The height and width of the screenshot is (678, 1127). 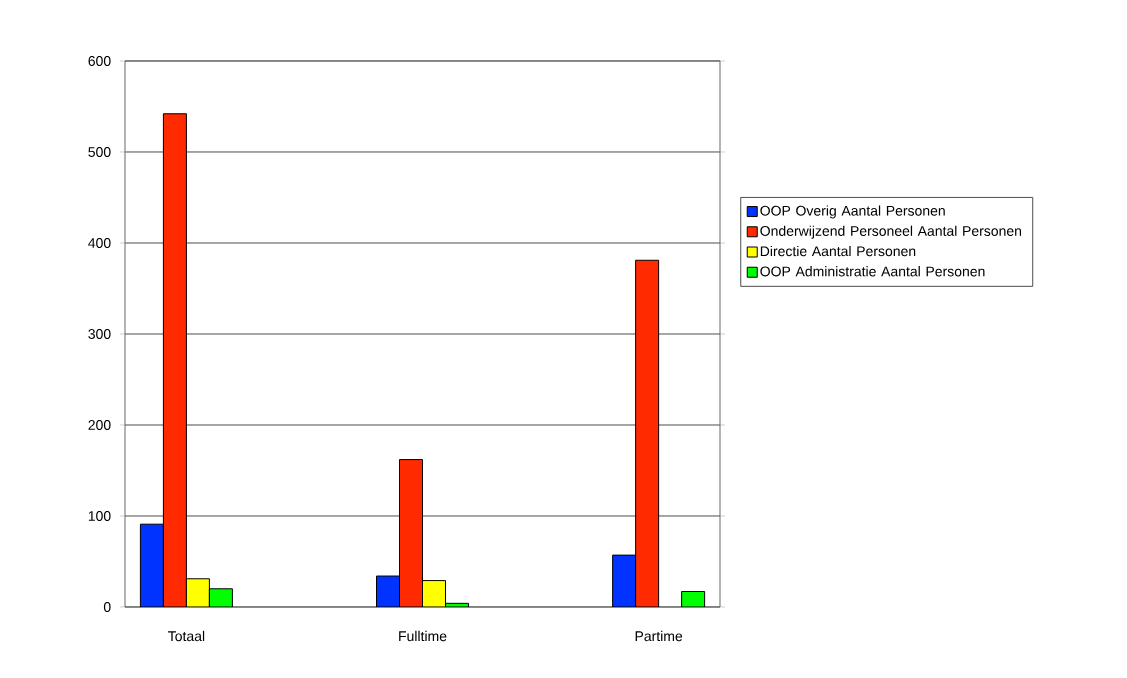 I want to click on x-tick-label: Partime, so click(x=659, y=636).